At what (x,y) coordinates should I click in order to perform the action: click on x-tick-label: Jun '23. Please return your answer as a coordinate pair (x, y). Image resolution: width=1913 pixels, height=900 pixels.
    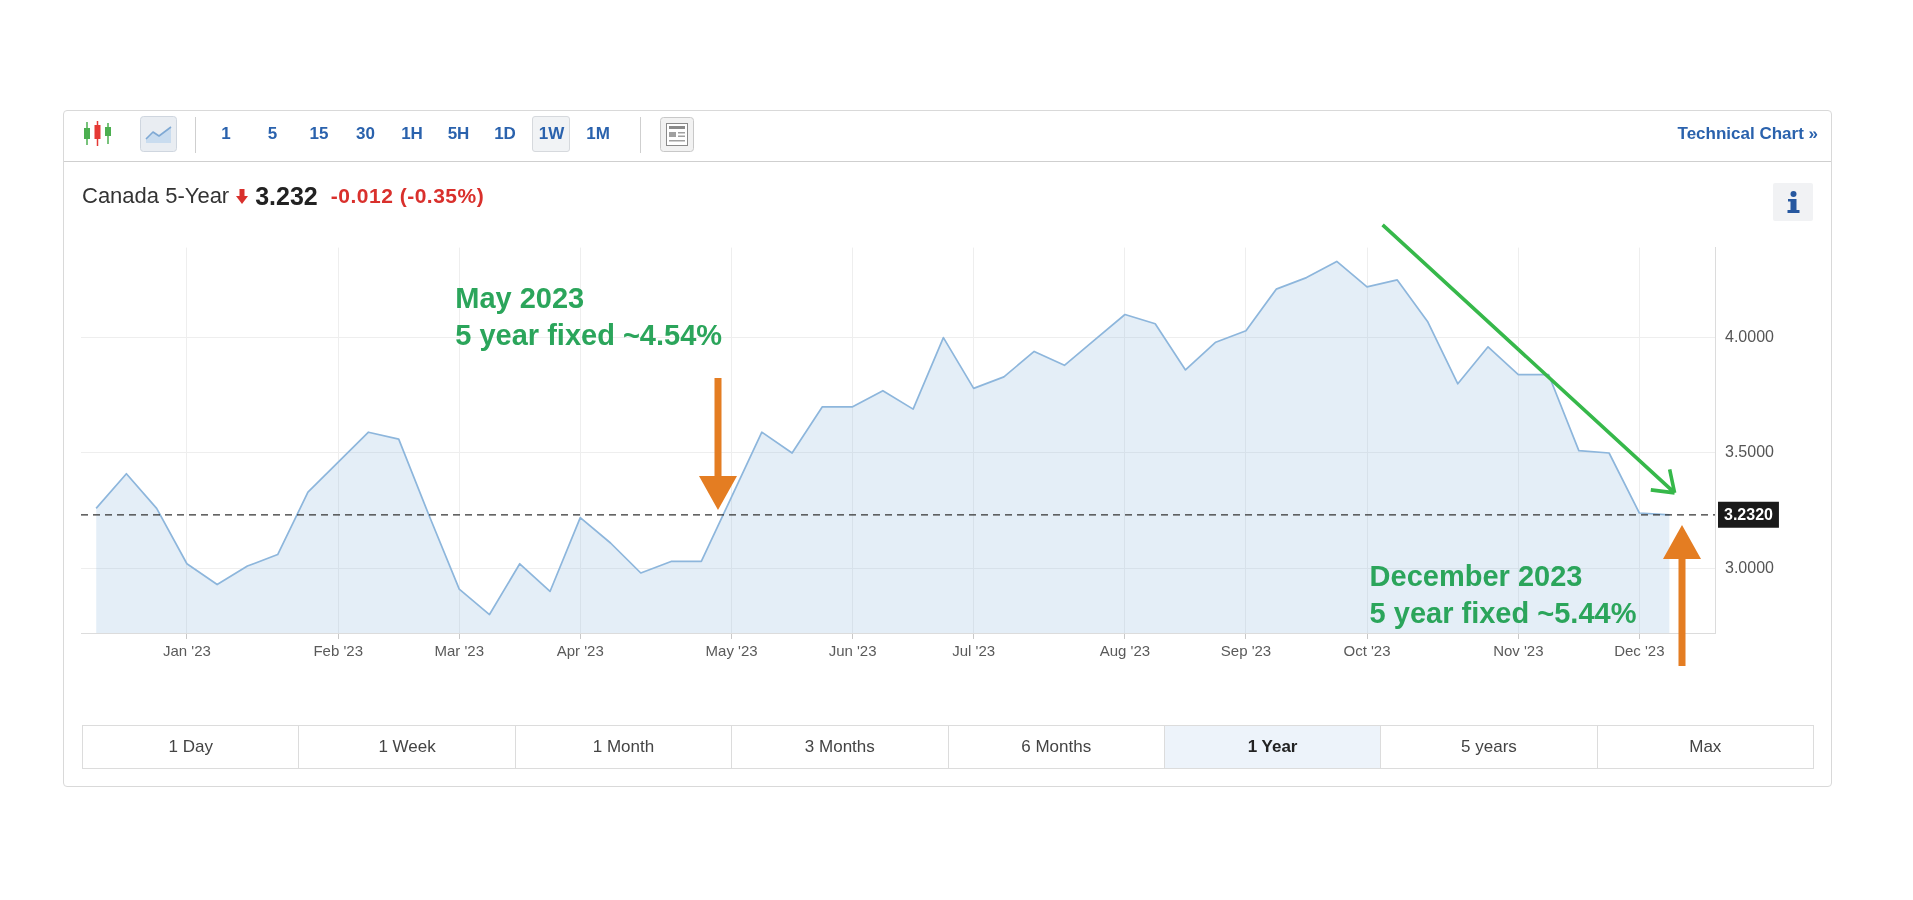
    Looking at the image, I should click on (852, 651).